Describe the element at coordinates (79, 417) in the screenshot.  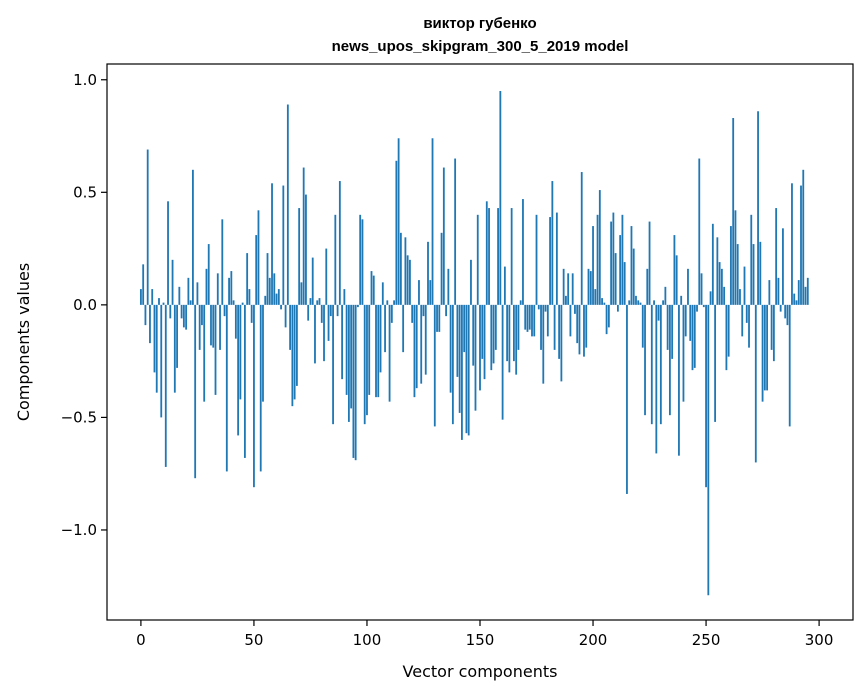
I see `y-tick-label: −0.5` at that location.